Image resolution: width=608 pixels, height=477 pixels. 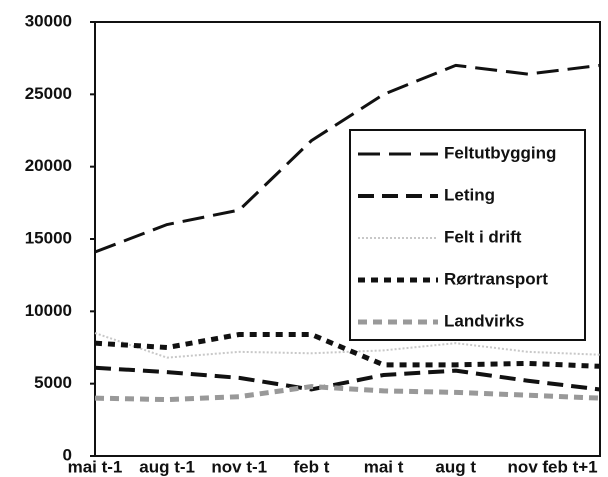 What do you see at coordinates (496, 278) in the screenshot?
I see `legend-label: Rørtransport` at bounding box center [496, 278].